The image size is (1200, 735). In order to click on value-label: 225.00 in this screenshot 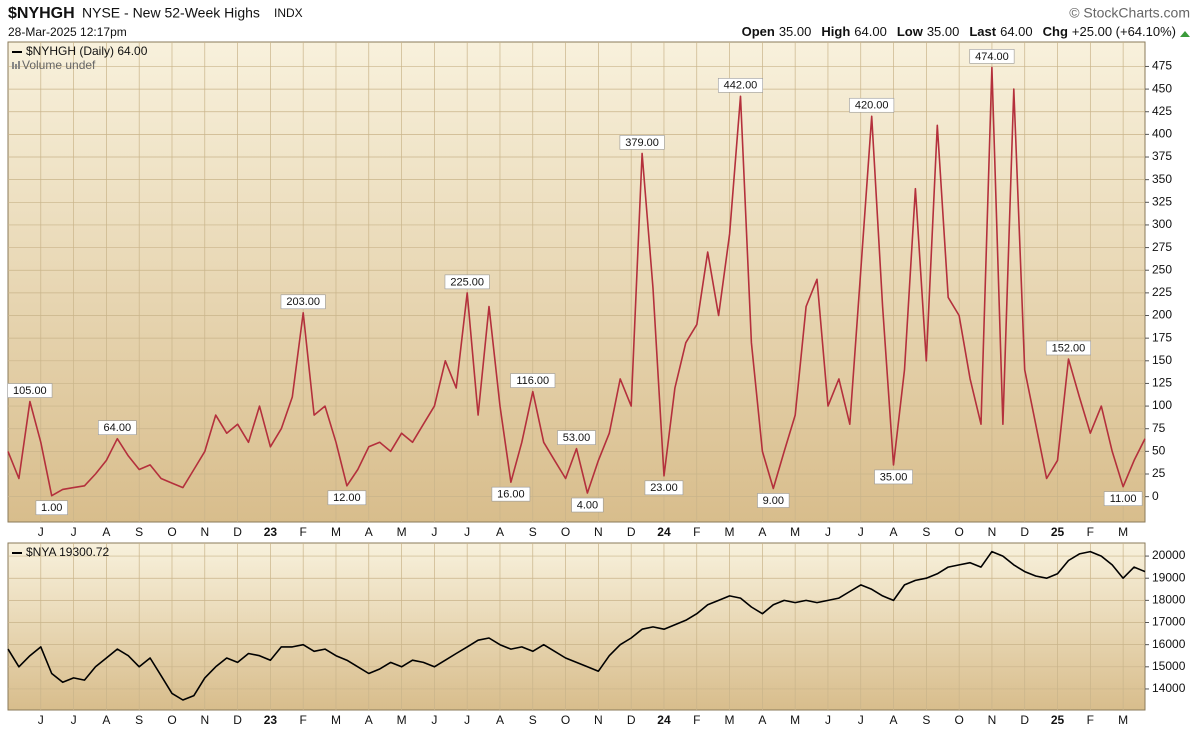, I will do `click(467, 282)`.